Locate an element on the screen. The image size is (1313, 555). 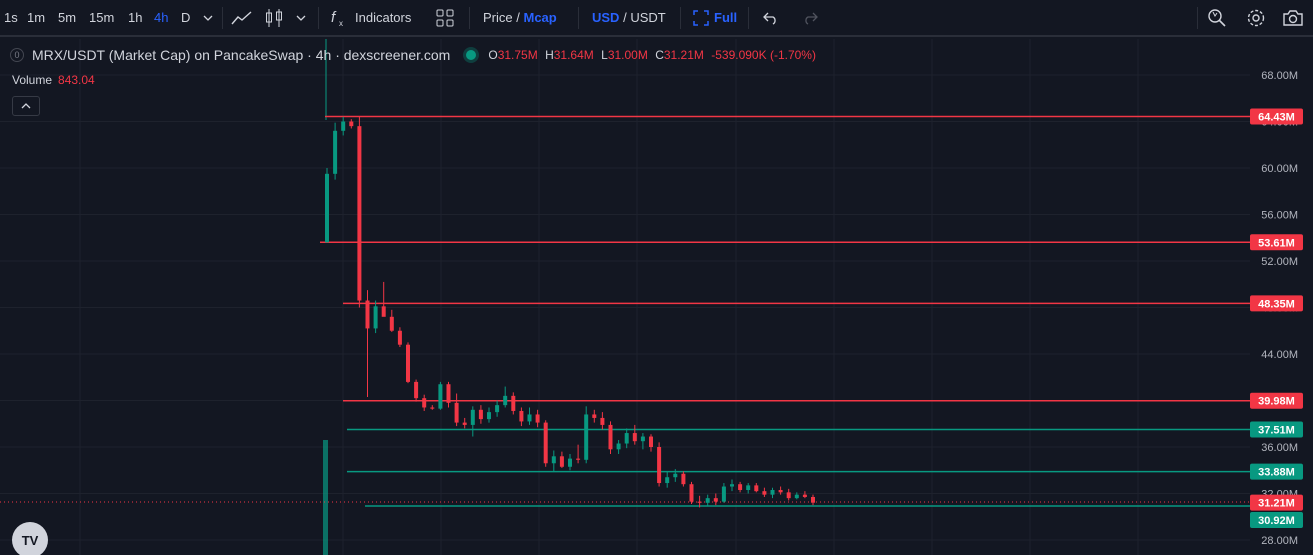
svg-text: x is located at coordinates (341, 23).